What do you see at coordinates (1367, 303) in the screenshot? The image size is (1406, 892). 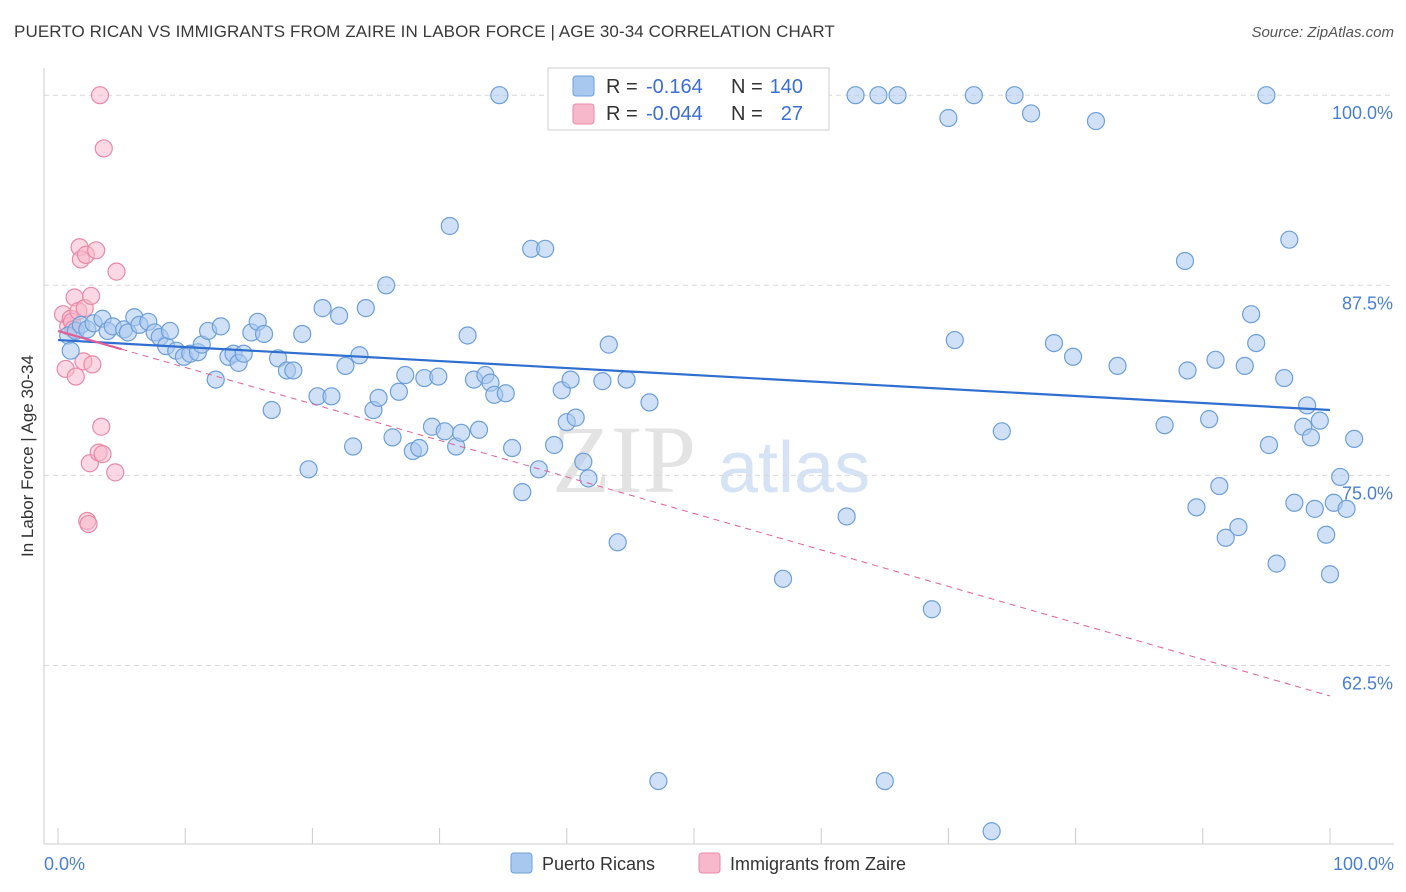 I see `y-tick-label-1: 87.5%` at bounding box center [1367, 303].